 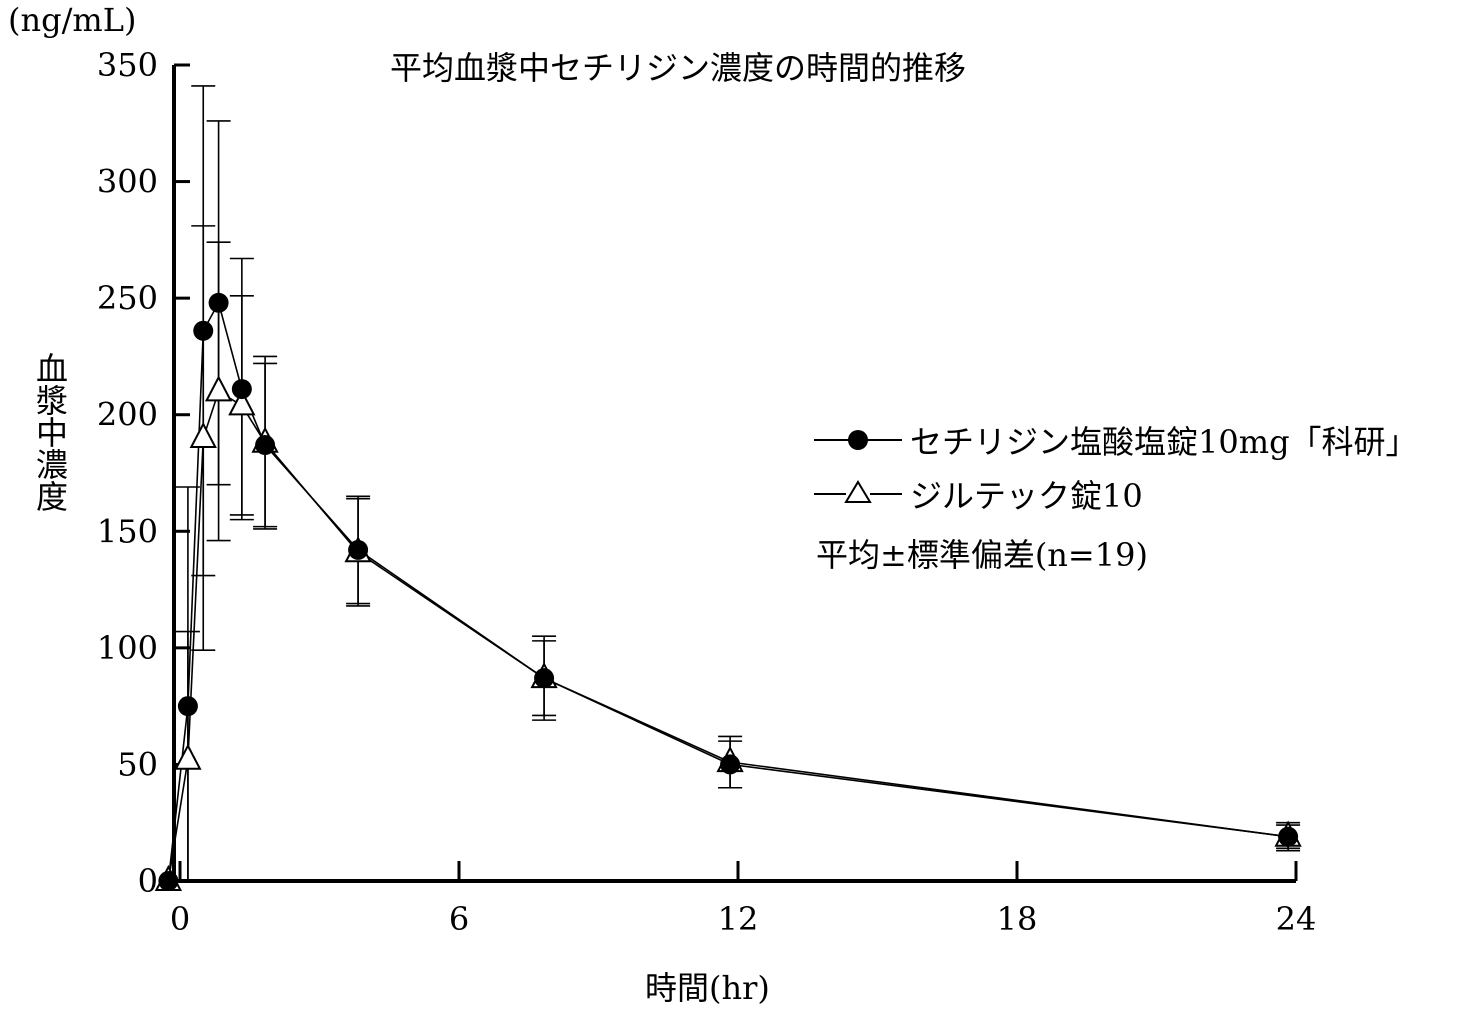 I want to click on x-tick-label: 24, so click(x=1296, y=919).